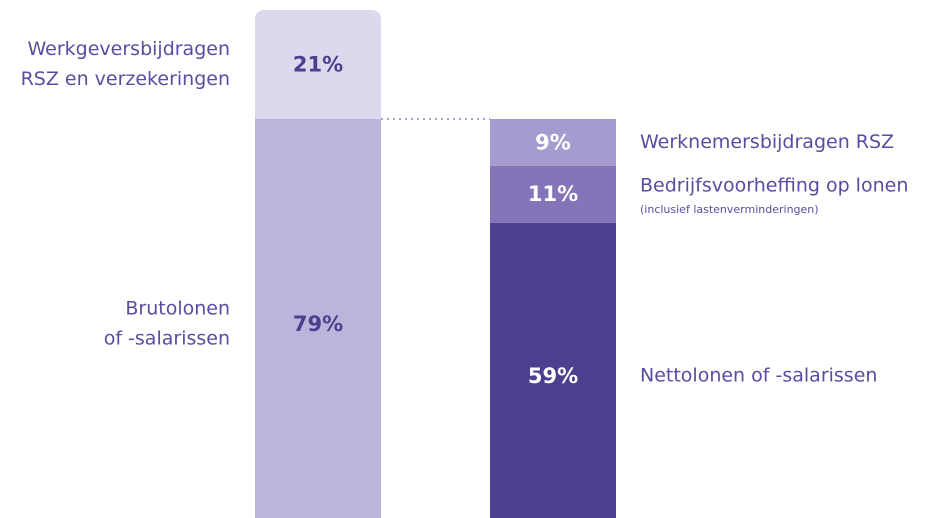 Image resolution: width=942 pixels, height=518 pixels. Describe the element at coordinates (318, 324) in the screenshot. I see `value-label: 79%` at that location.